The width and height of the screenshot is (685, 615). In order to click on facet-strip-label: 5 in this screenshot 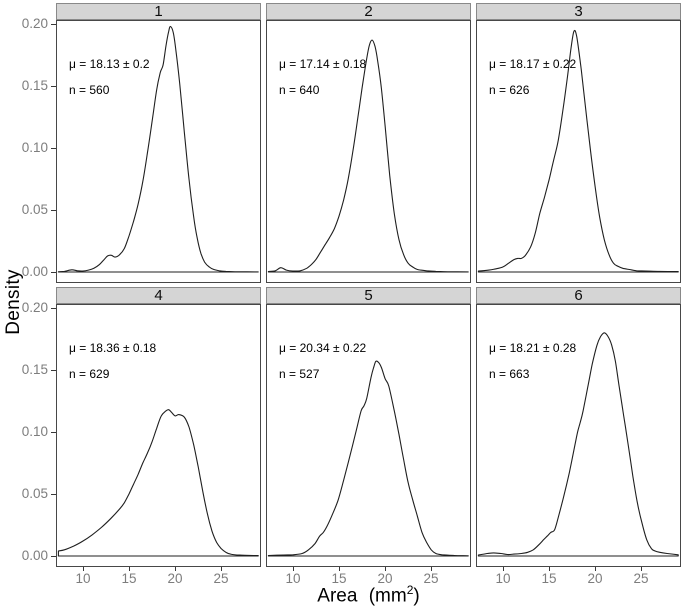, I will do `click(368, 295)`.